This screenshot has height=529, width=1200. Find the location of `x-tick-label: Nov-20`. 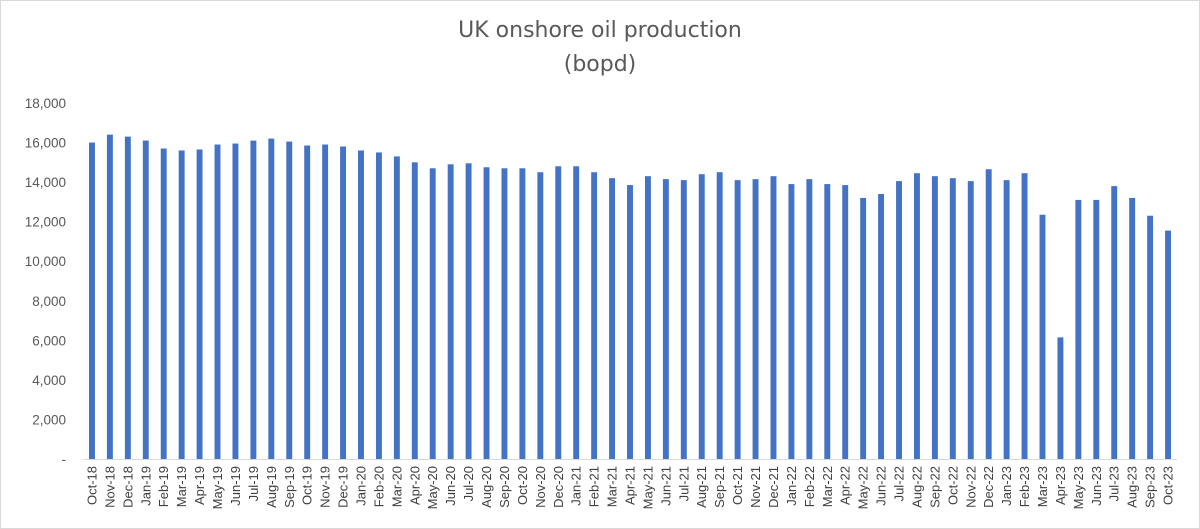

x-tick-label: Nov-20 is located at coordinates (540, 487).